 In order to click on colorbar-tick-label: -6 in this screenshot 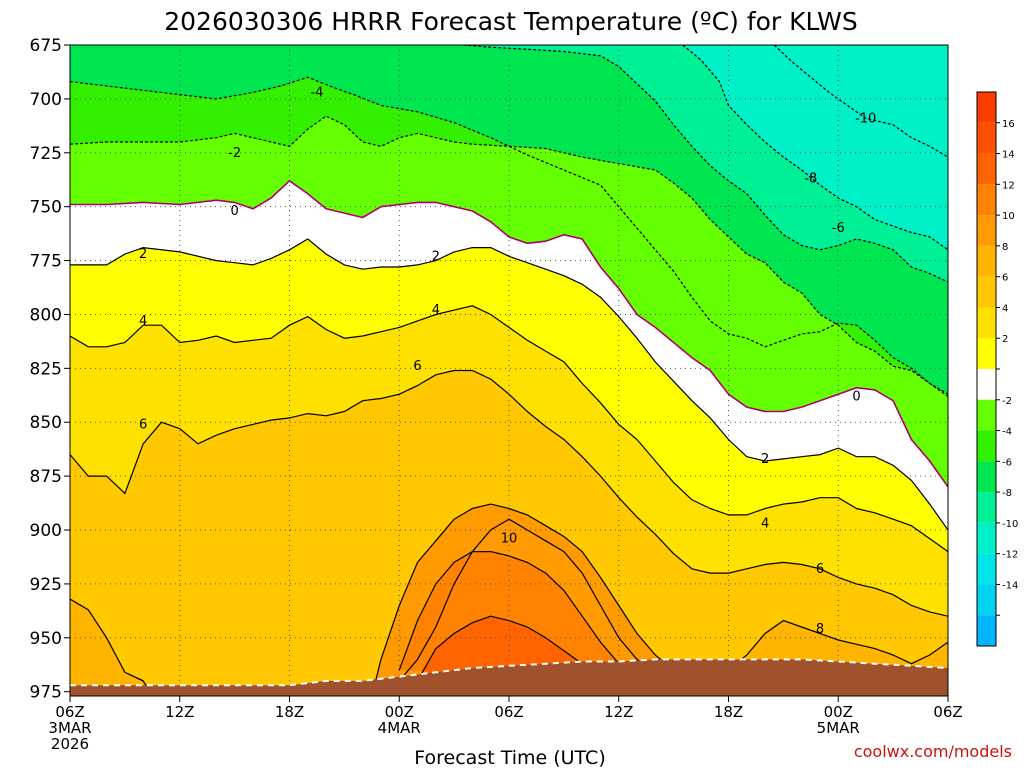, I will do `click(1007, 462)`.